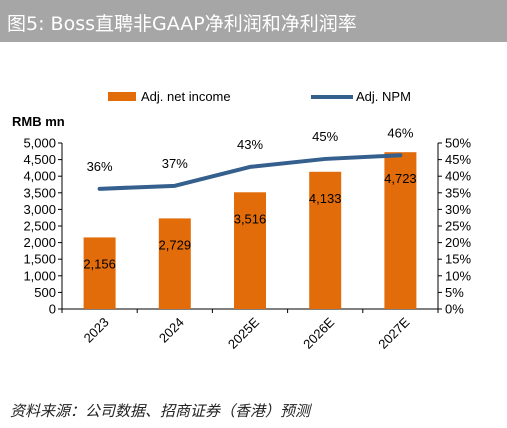  Describe the element at coordinates (39, 226) in the screenshot. I see `left-tick-label: 2,500` at that location.